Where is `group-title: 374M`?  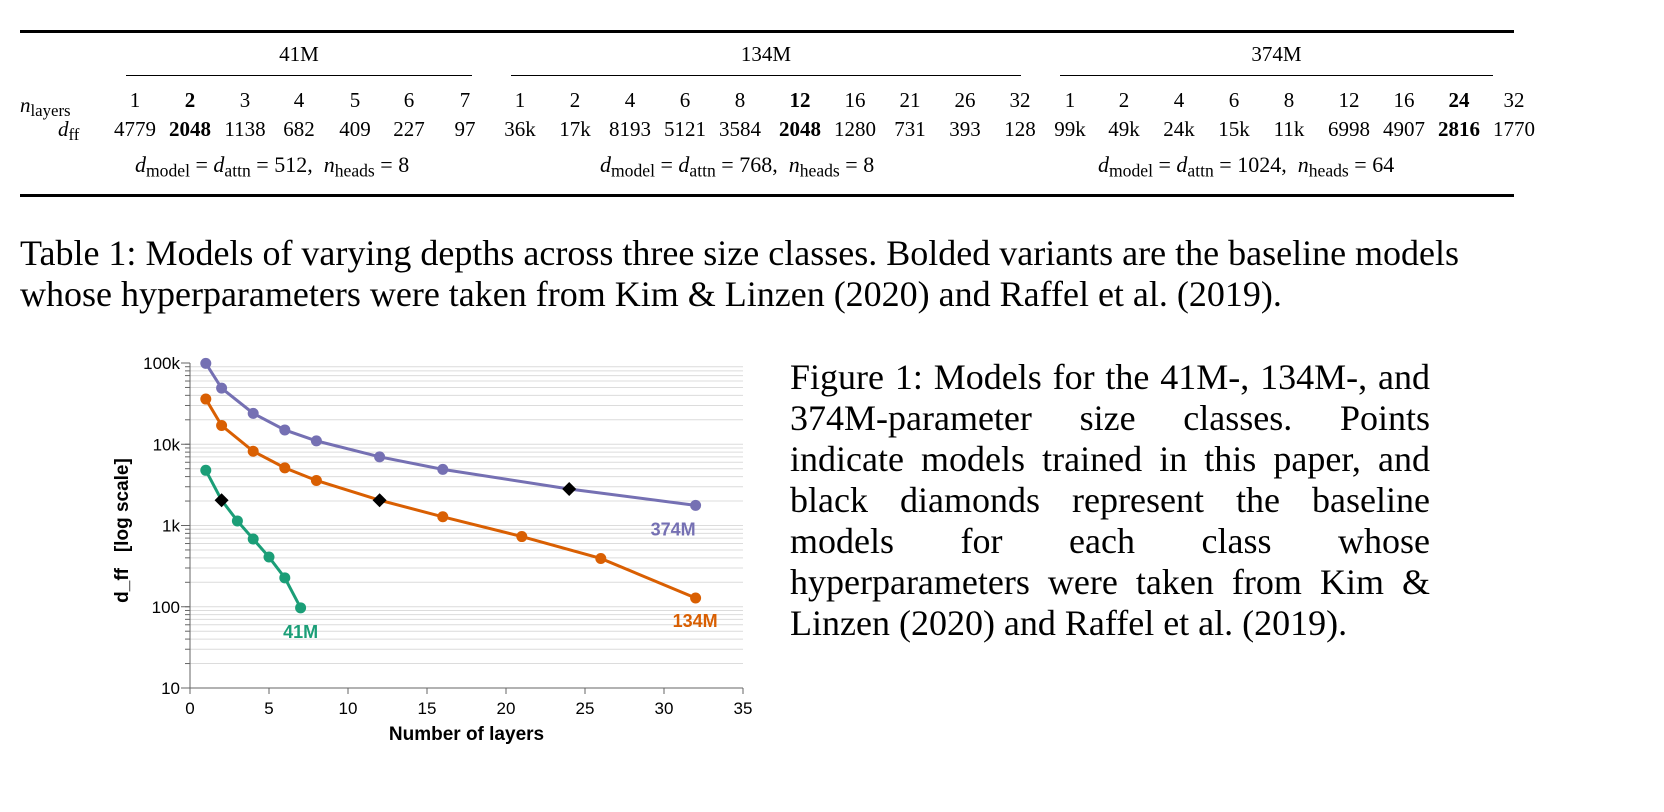 group-title: 374M is located at coordinates (1276, 54).